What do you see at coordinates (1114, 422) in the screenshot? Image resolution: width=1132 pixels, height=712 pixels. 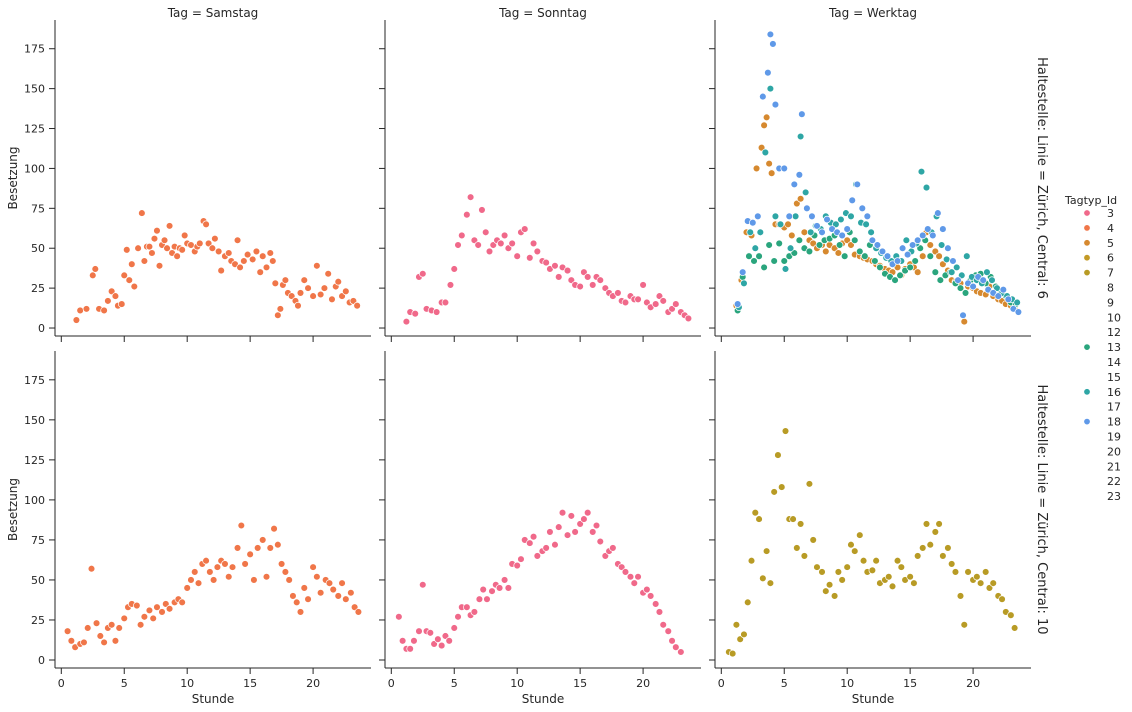 I see `legend-entry-label: 18` at bounding box center [1114, 422].